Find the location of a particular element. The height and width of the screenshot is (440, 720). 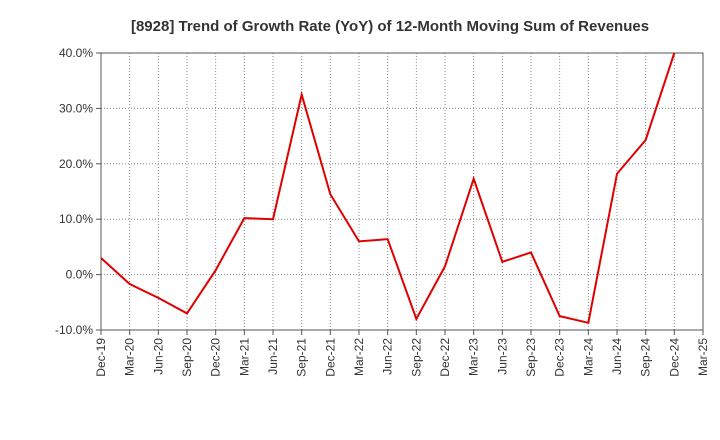

x-tick-label: Jun-22 is located at coordinates (388, 356).